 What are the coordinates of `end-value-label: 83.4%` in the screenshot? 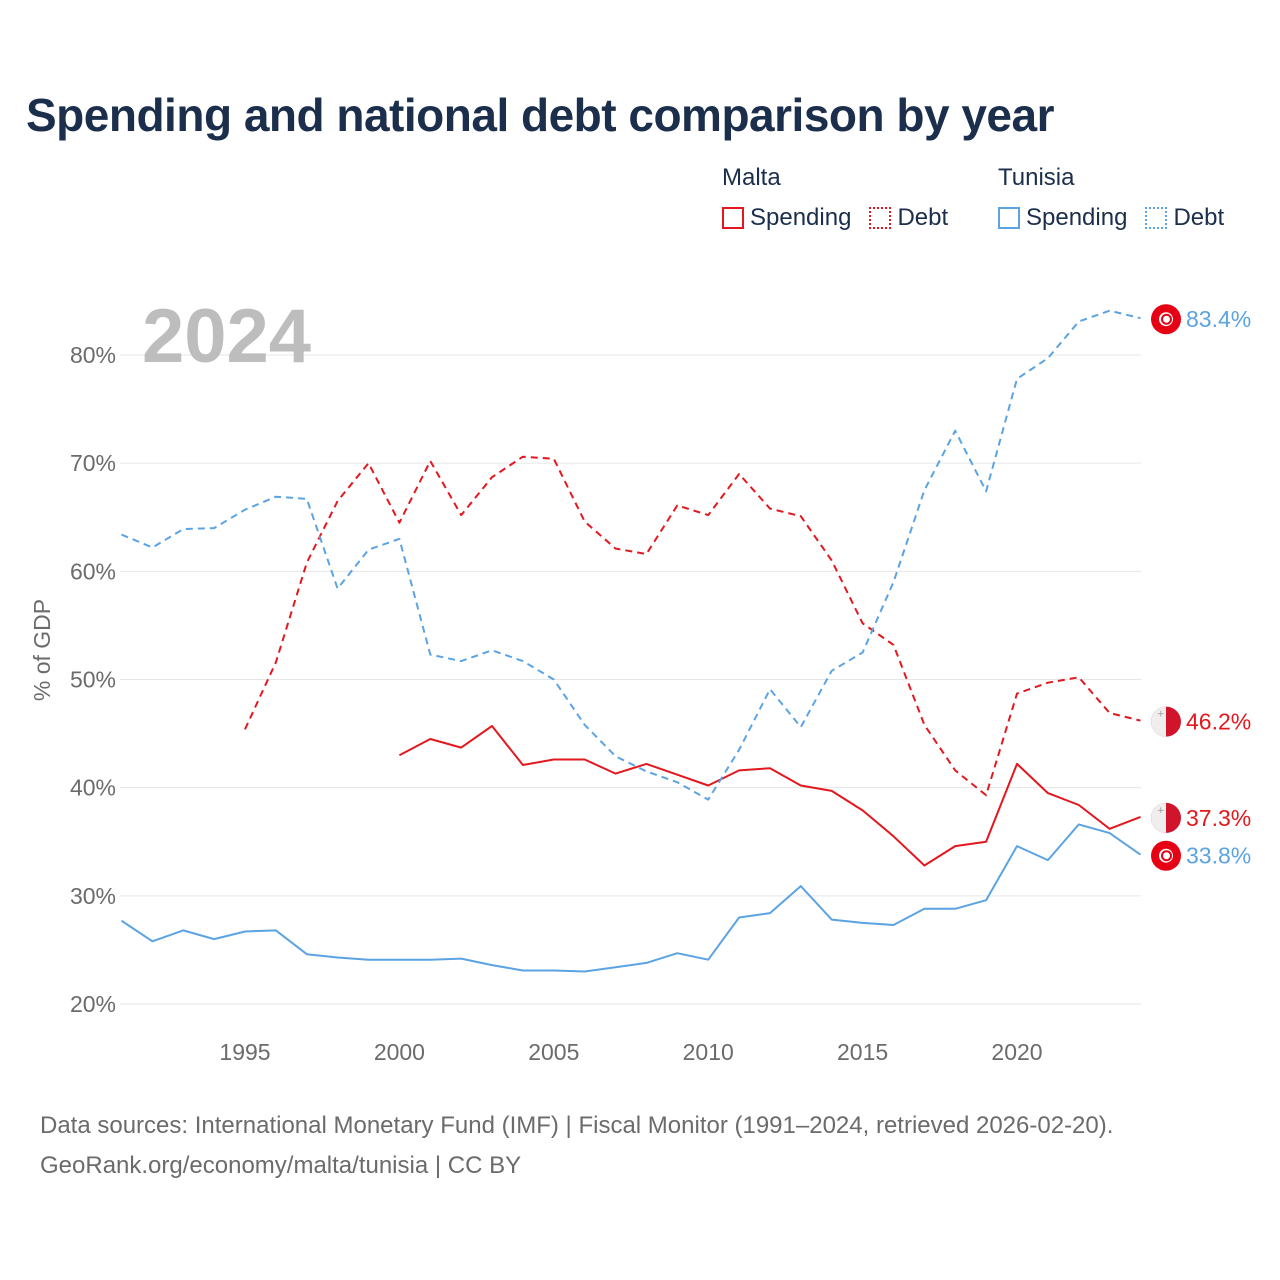 It's located at (1218, 319).